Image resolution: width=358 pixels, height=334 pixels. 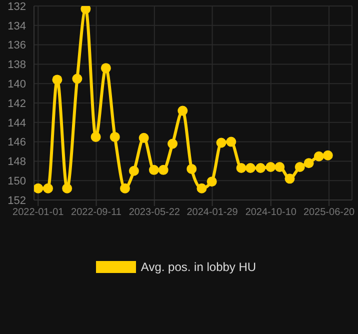 What do you see at coordinates (38, 212) in the screenshot?
I see `x-tick-label: 2022-01-01` at bounding box center [38, 212].